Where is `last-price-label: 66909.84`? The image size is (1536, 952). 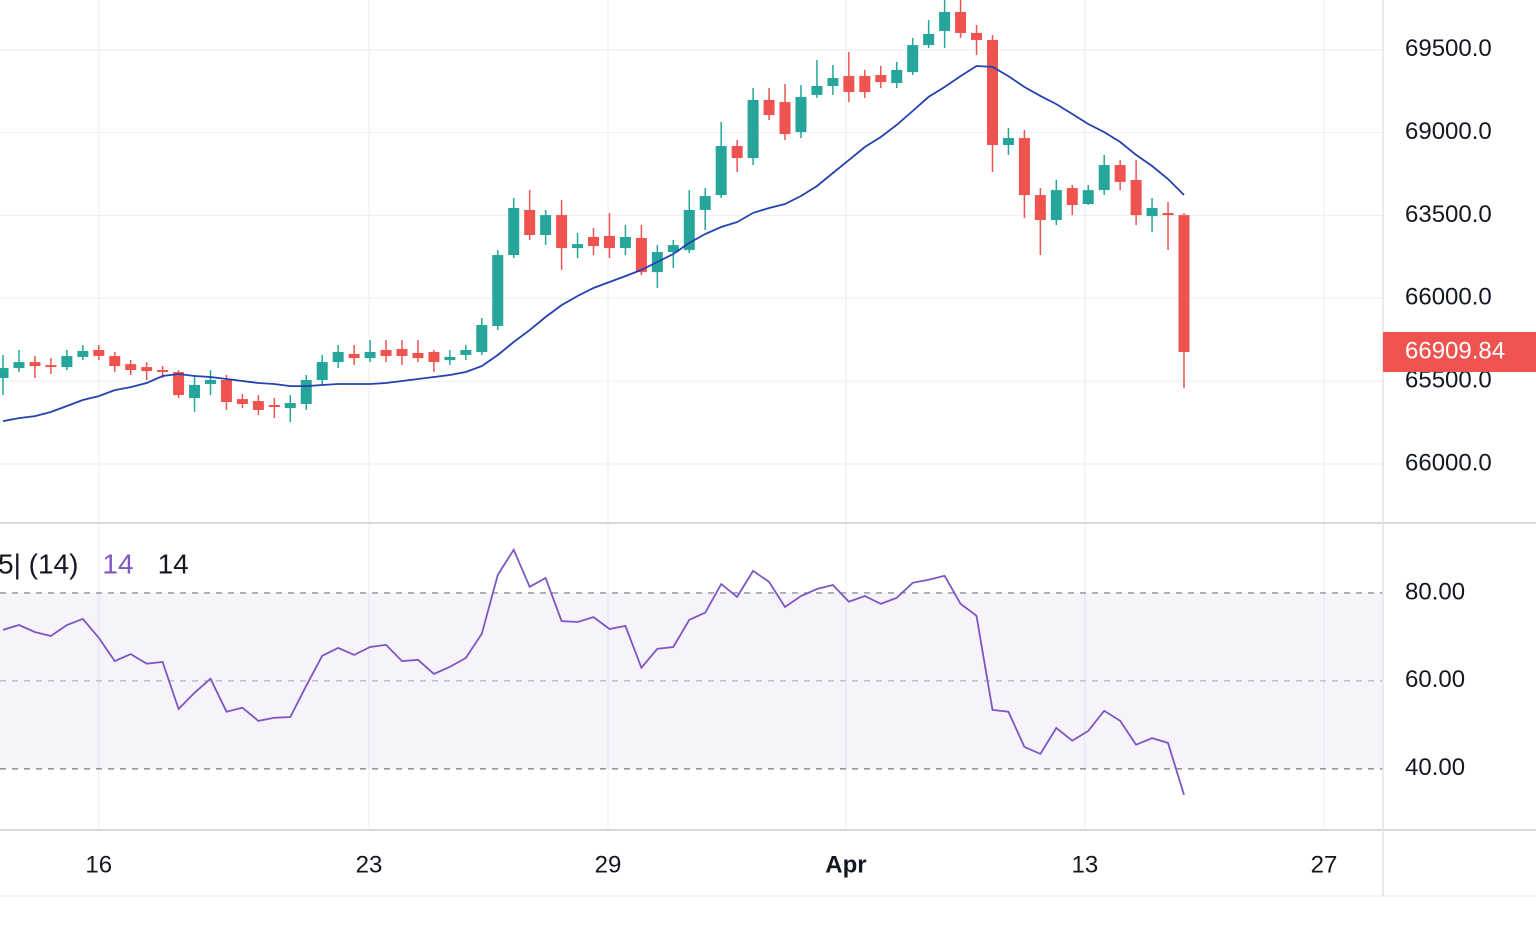
last-price-label: 66909.84 is located at coordinates (1455, 350).